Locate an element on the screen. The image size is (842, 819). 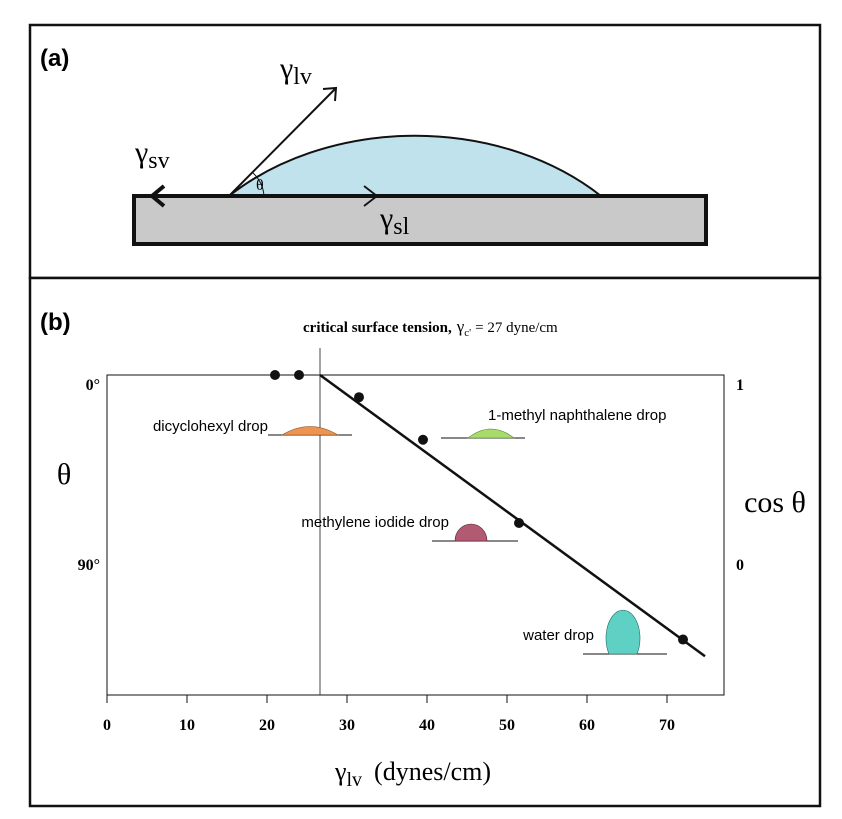
gamma-sl-label: γsl is located at coordinates (394, 221).